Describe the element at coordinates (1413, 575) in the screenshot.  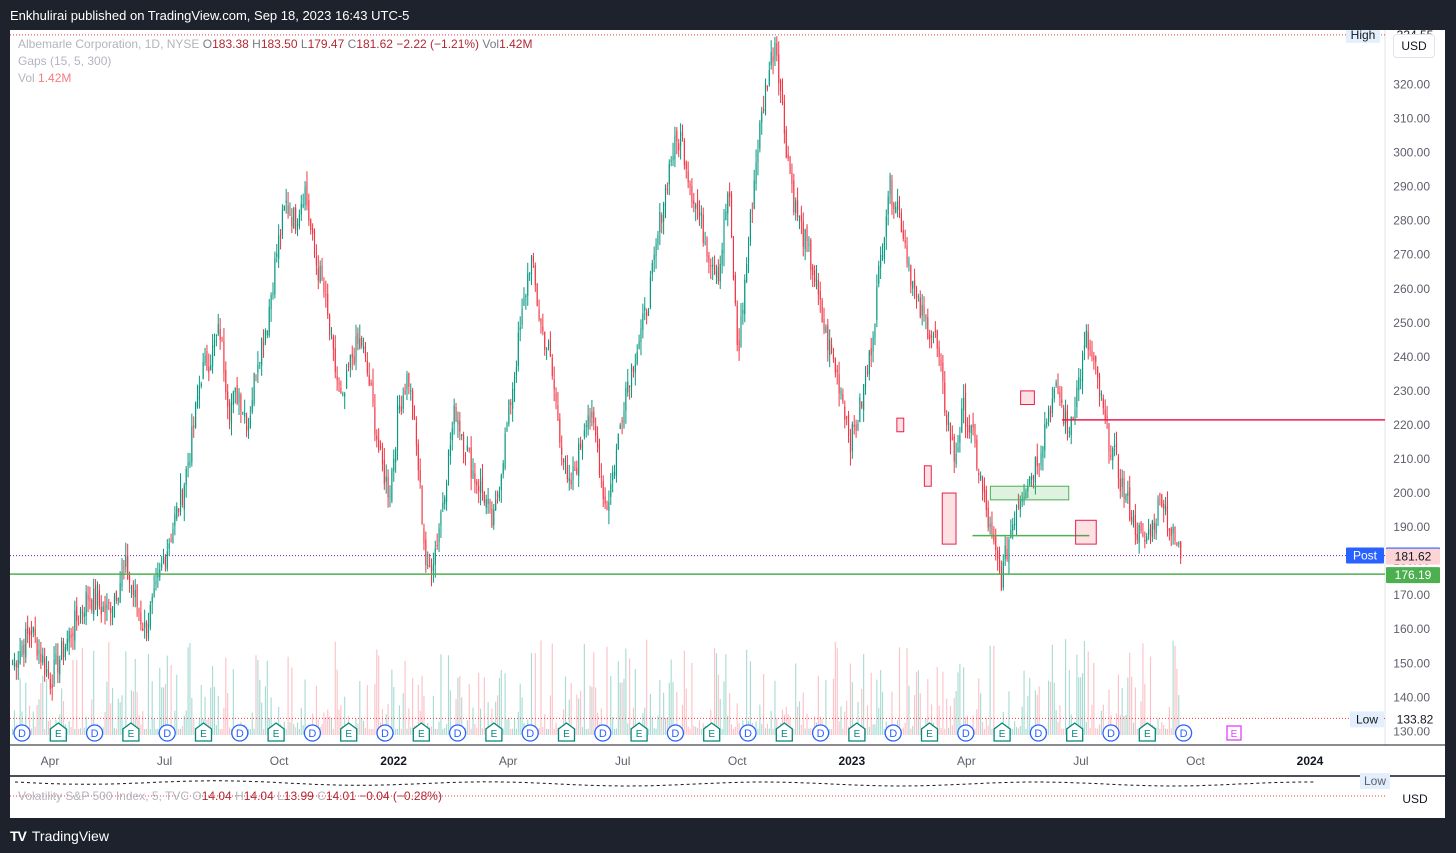
I see `level-tag-bg` at that location.